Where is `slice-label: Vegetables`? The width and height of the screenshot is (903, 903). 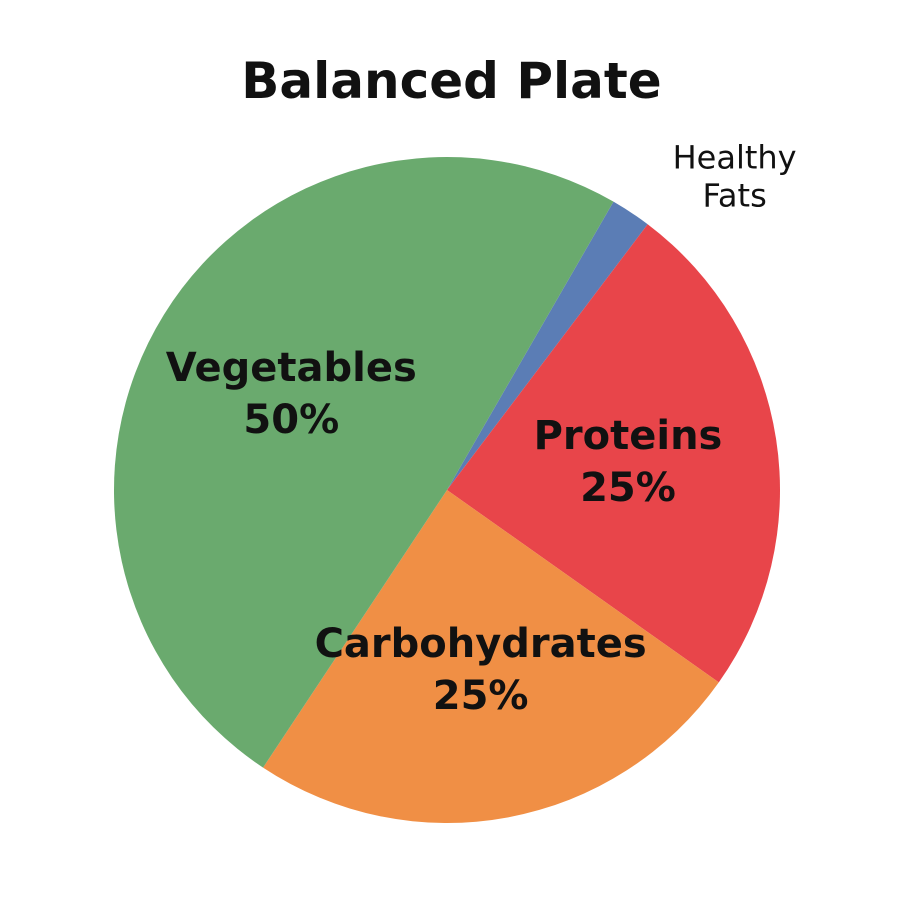 slice-label: Vegetables is located at coordinates (291, 367).